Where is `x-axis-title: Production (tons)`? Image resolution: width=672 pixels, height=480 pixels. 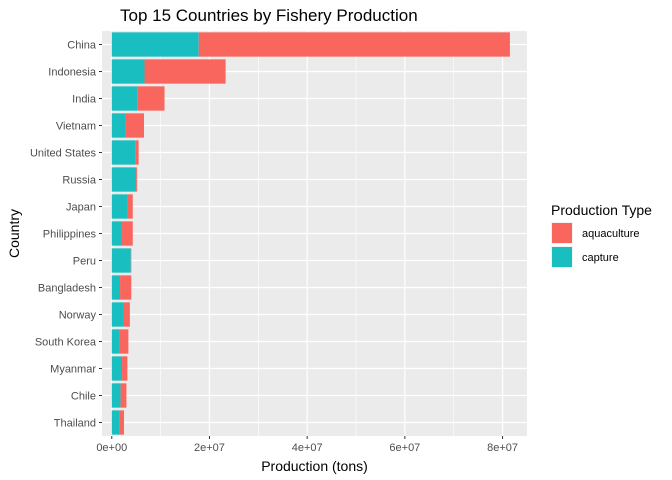 x-axis-title: Production (tons) is located at coordinates (314, 466).